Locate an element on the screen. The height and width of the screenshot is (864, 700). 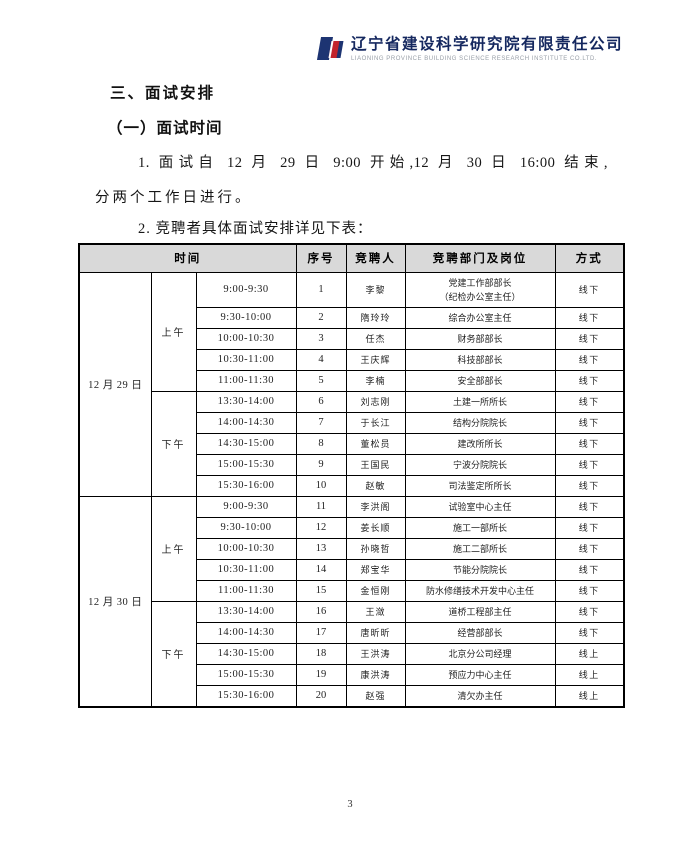
schedule-time-cell: 14:00-14:30 is located at coordinates (246, 632).